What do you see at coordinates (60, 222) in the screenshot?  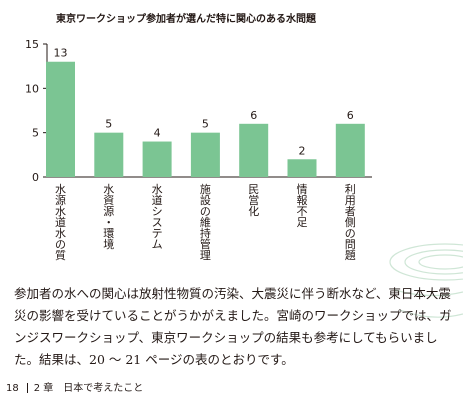 I see `category-label: 水源水道水の質` at bounding box center [60, 222].